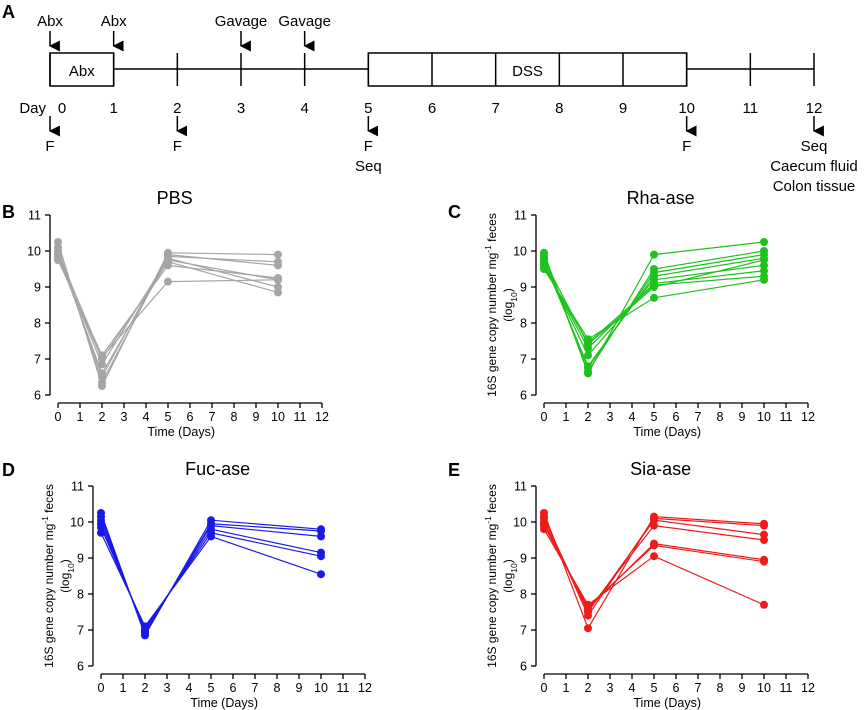  I want to click on timeline-day-4: 4, so click(304, 108).